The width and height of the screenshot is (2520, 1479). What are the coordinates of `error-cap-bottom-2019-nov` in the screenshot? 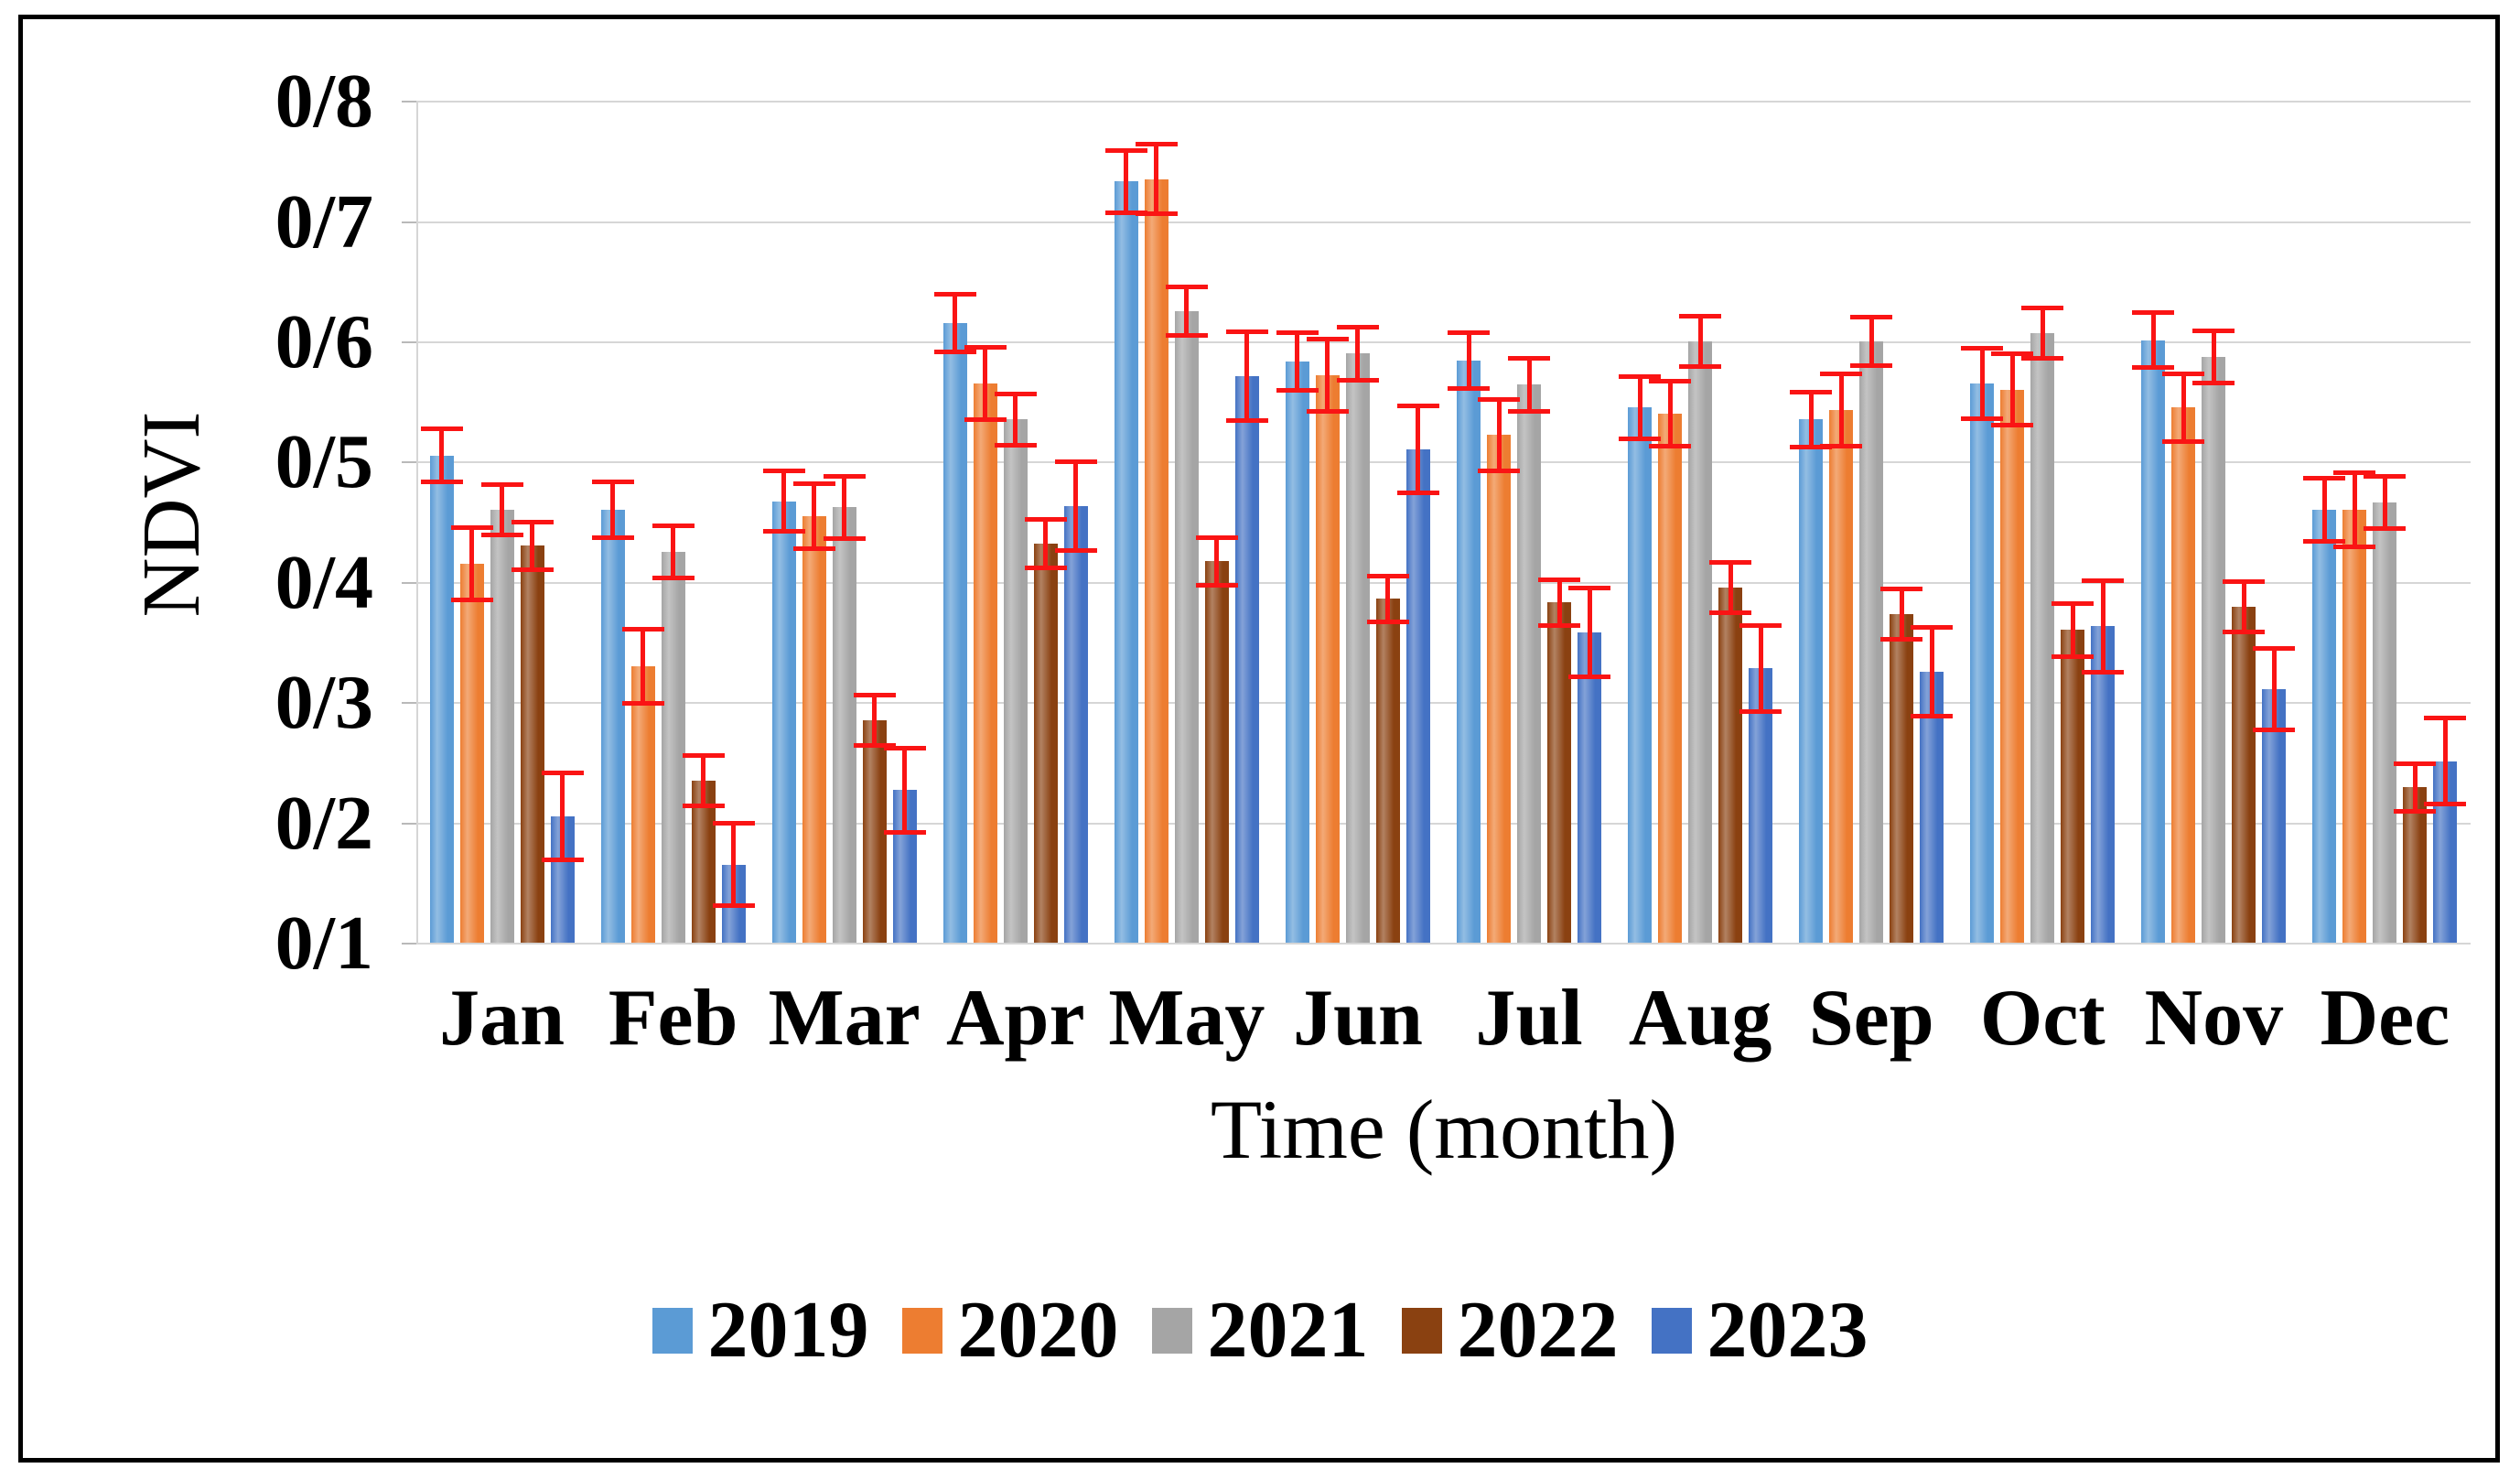 It's located at (2153, 368).